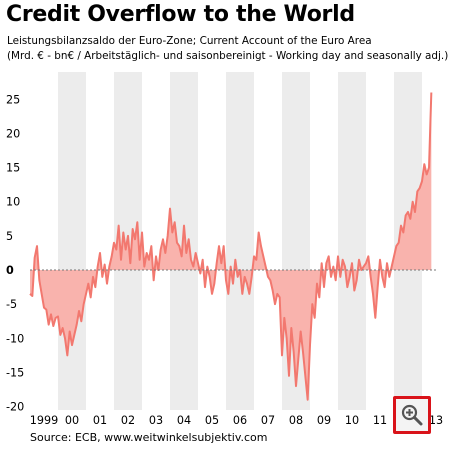 This screenshot has width=450, height=450. What do you see at coordinates (296, 420) in the screenshot?
I see `x-tick-label: 08` at bounding box center [296, 420].